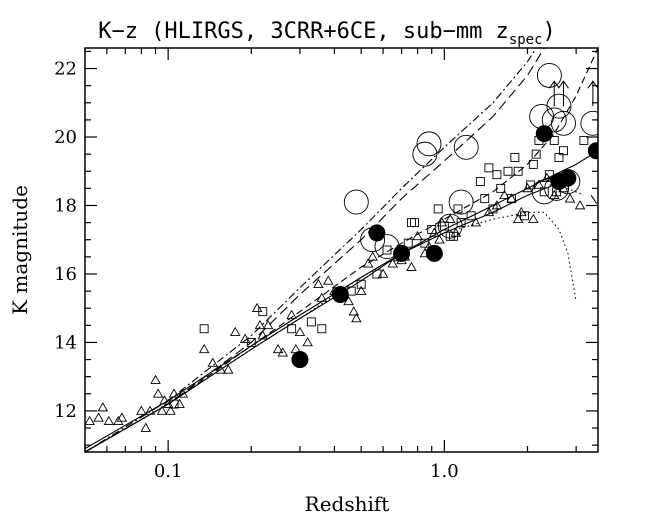  Describe the element at coordinates (65, 274) in the screenshot. I see `y-tick-label: 16` at that location.